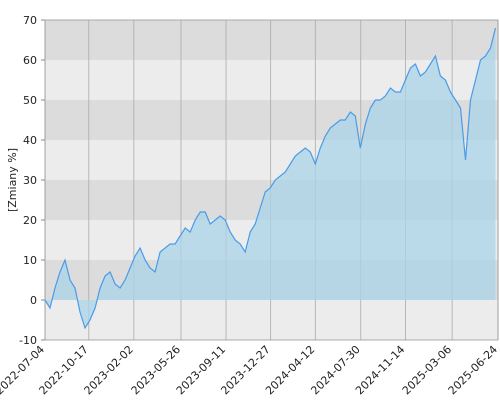 Image resolution: width=500 pixels, height=400 pixels. I want to click on y-tick-label: 60, so click(30, 60).